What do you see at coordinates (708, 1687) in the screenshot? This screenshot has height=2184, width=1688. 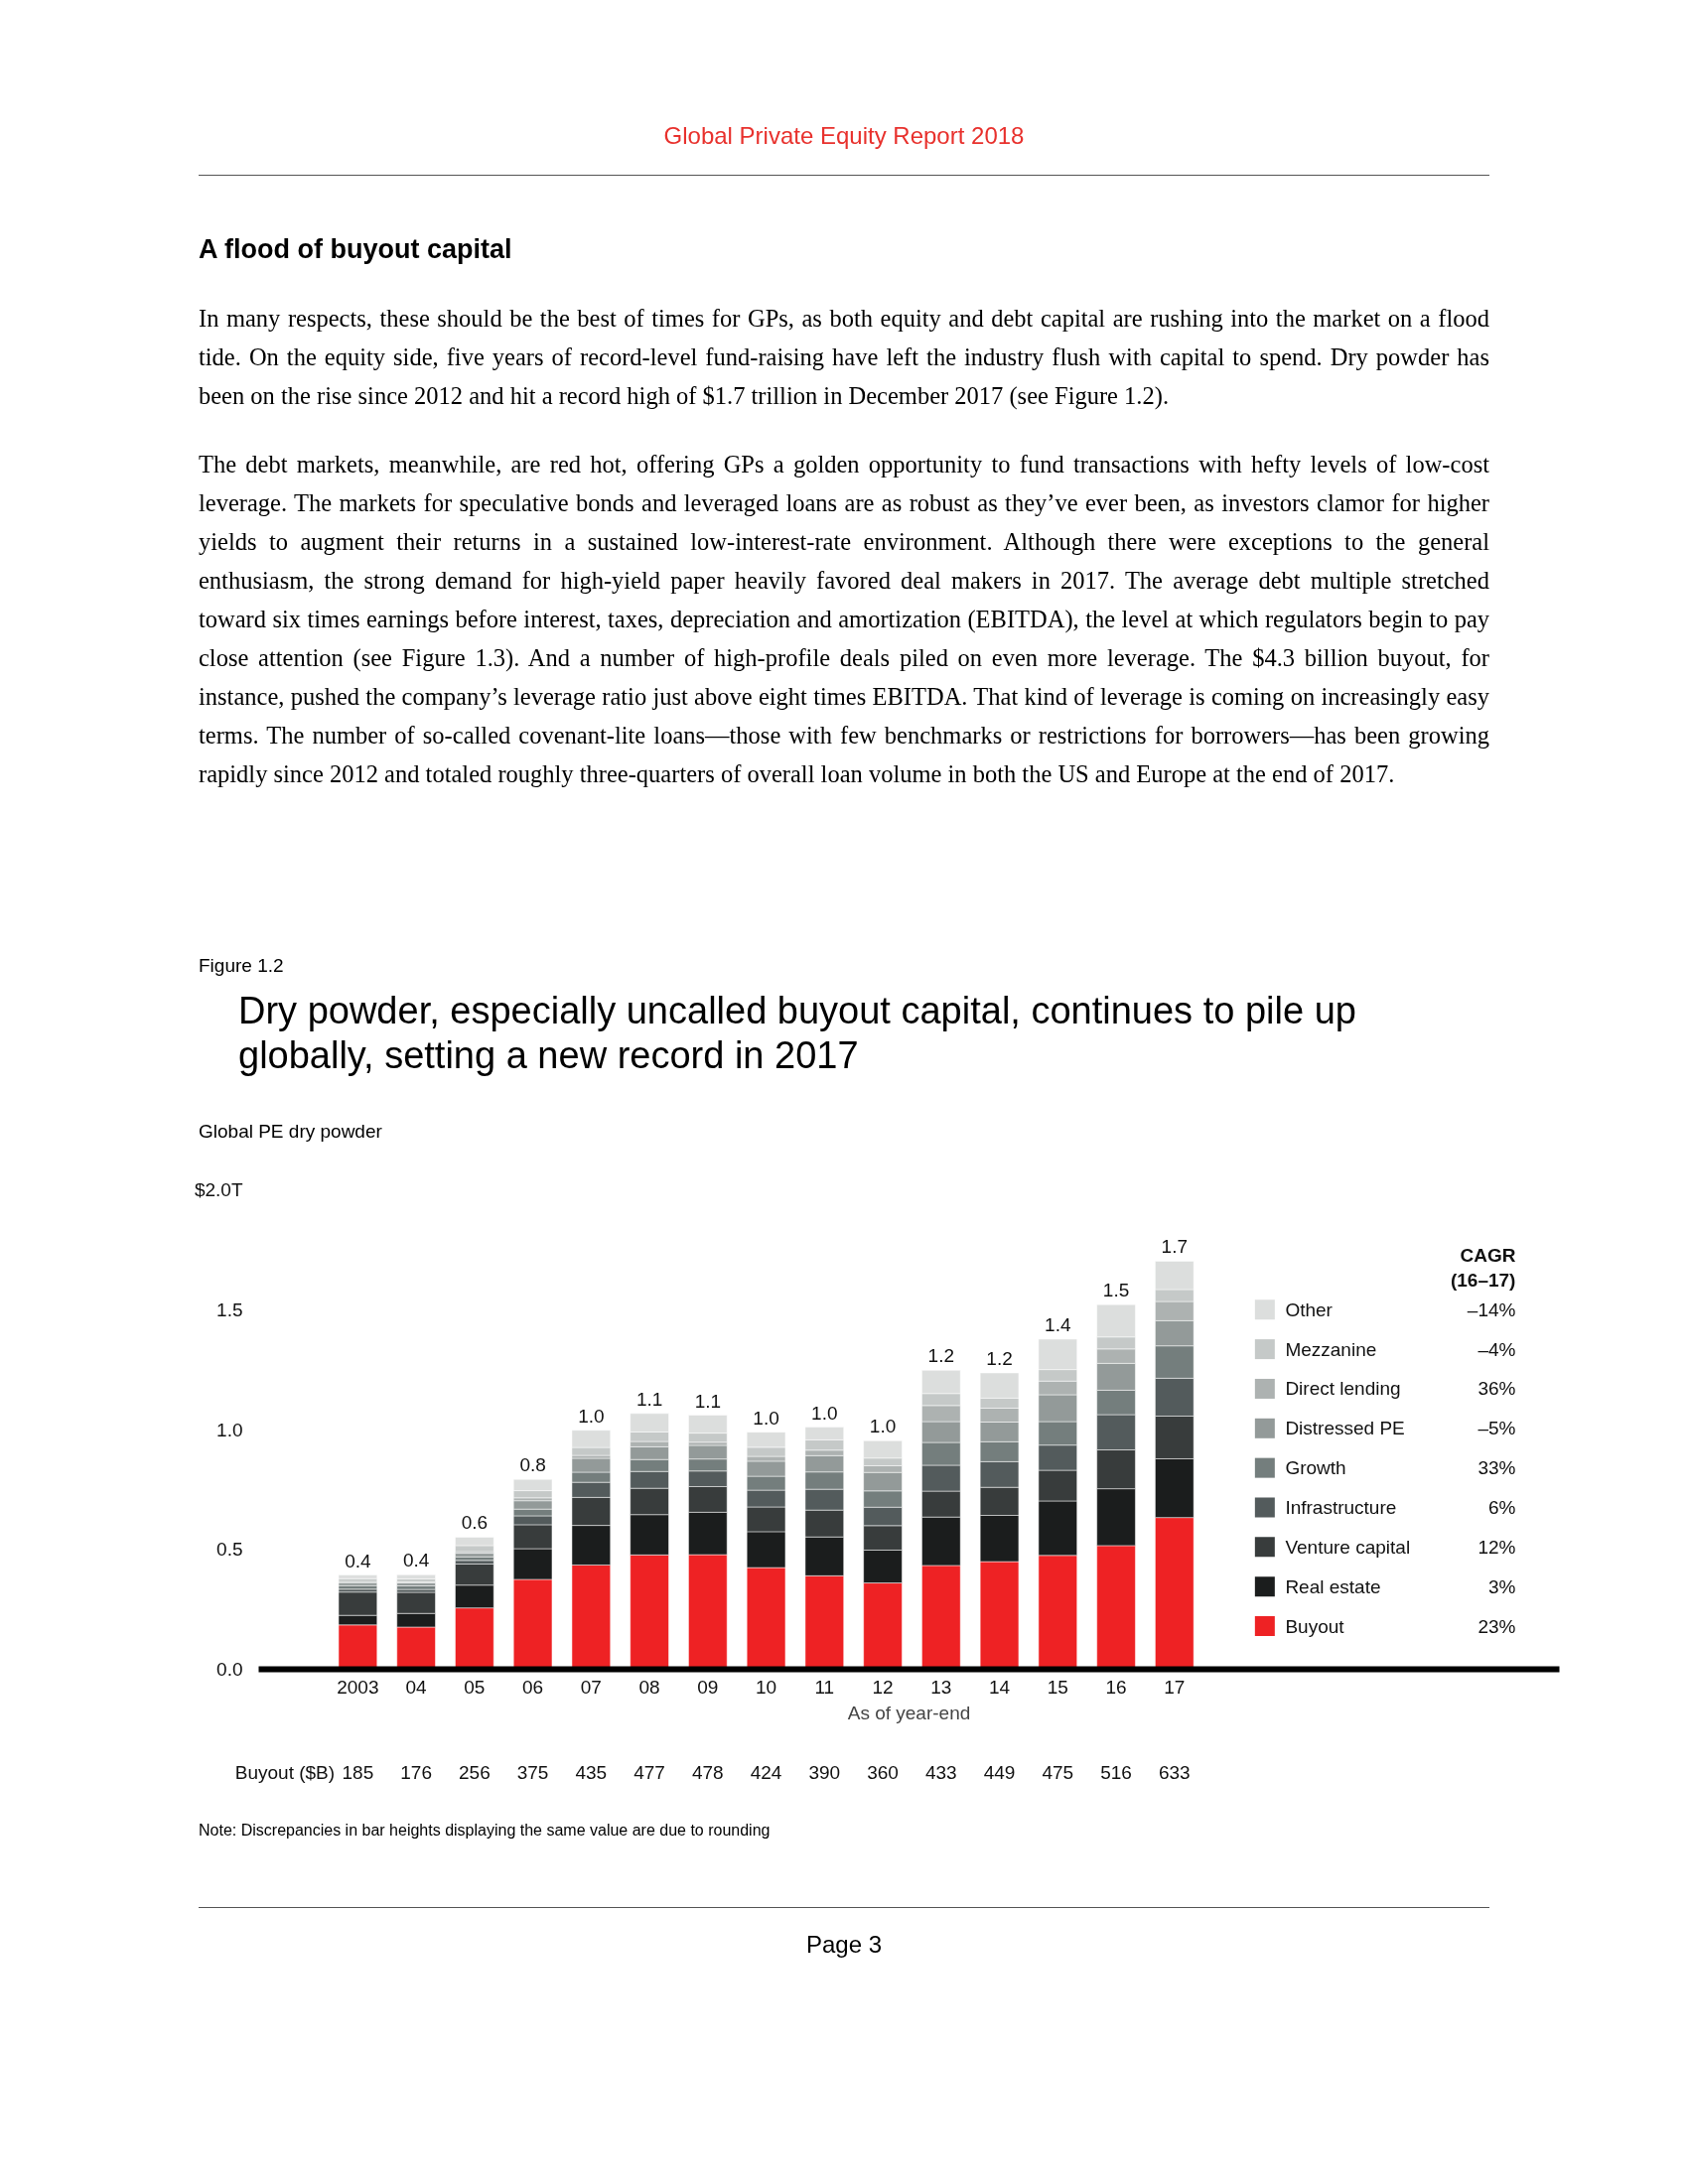 I see `x-tick-label: 09` at bounding box center [708, 1687].